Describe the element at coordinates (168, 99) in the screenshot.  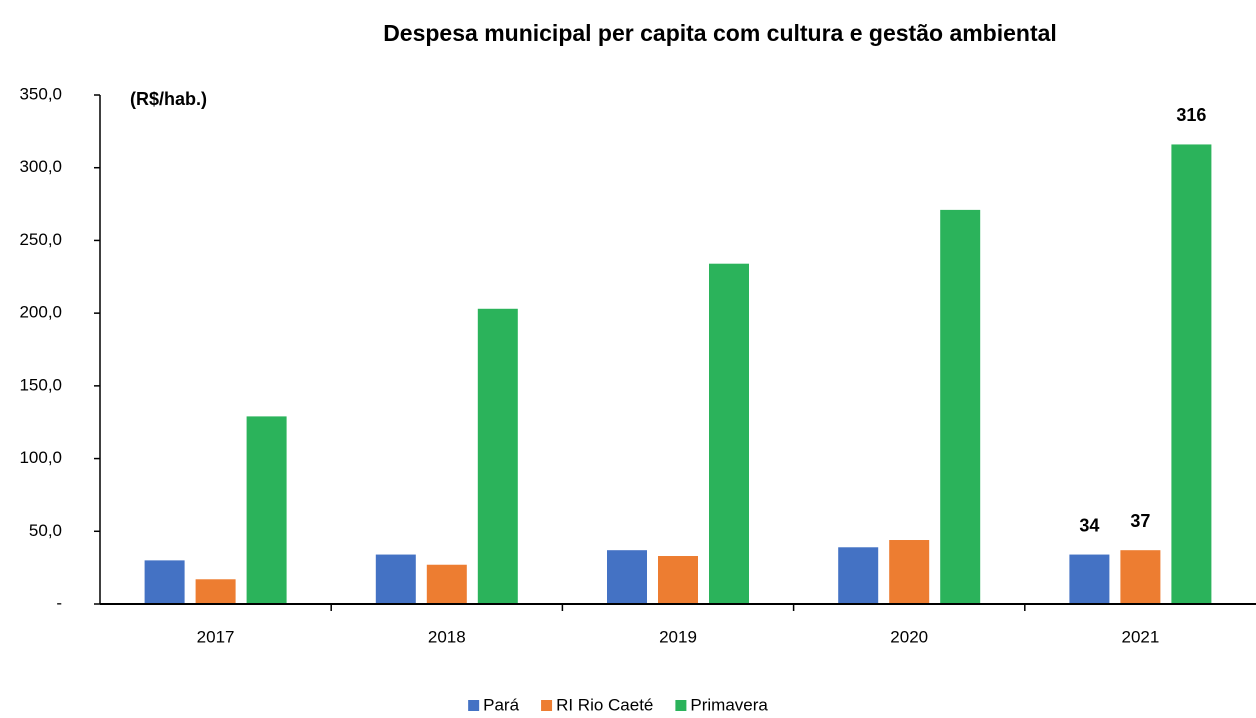
I see `unit-label: (R$/hab.)` at that location.